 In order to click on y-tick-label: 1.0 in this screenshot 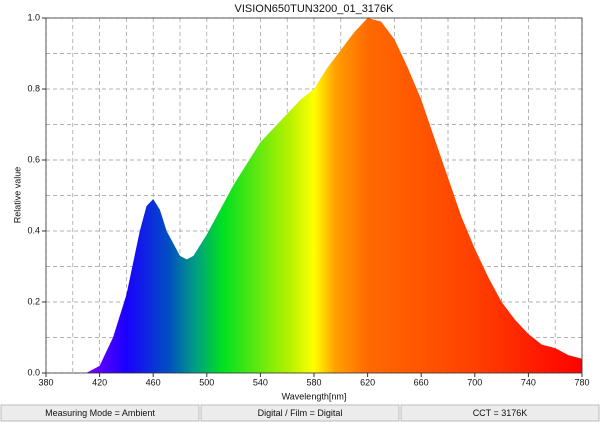, I will do `click(33, 17)`.